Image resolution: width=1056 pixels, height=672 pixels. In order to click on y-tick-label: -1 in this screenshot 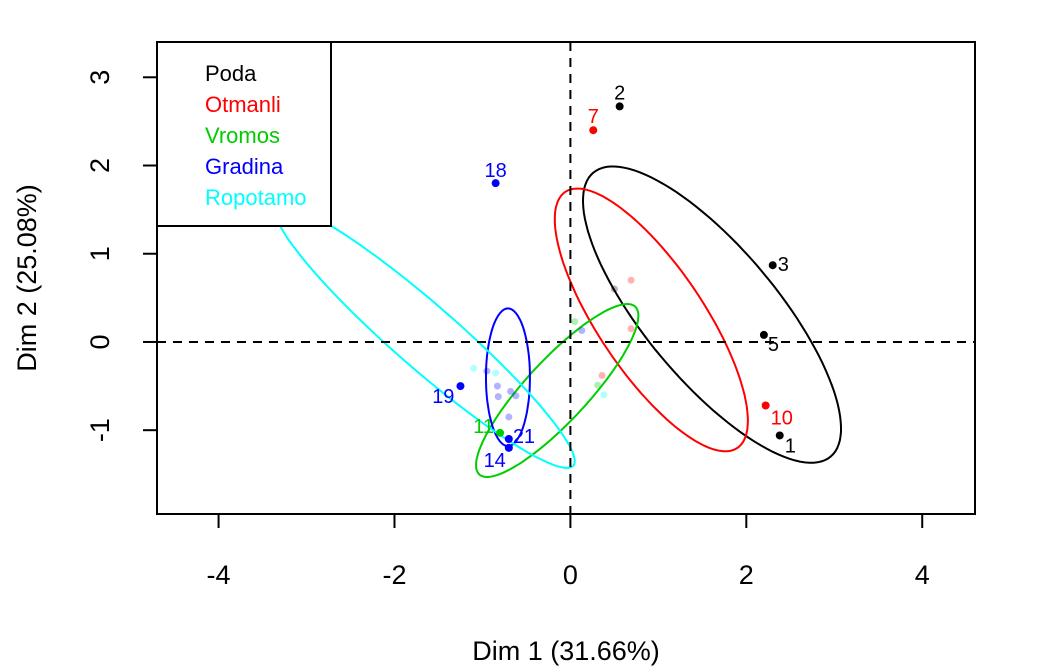, I will do `click(100, 430)`.